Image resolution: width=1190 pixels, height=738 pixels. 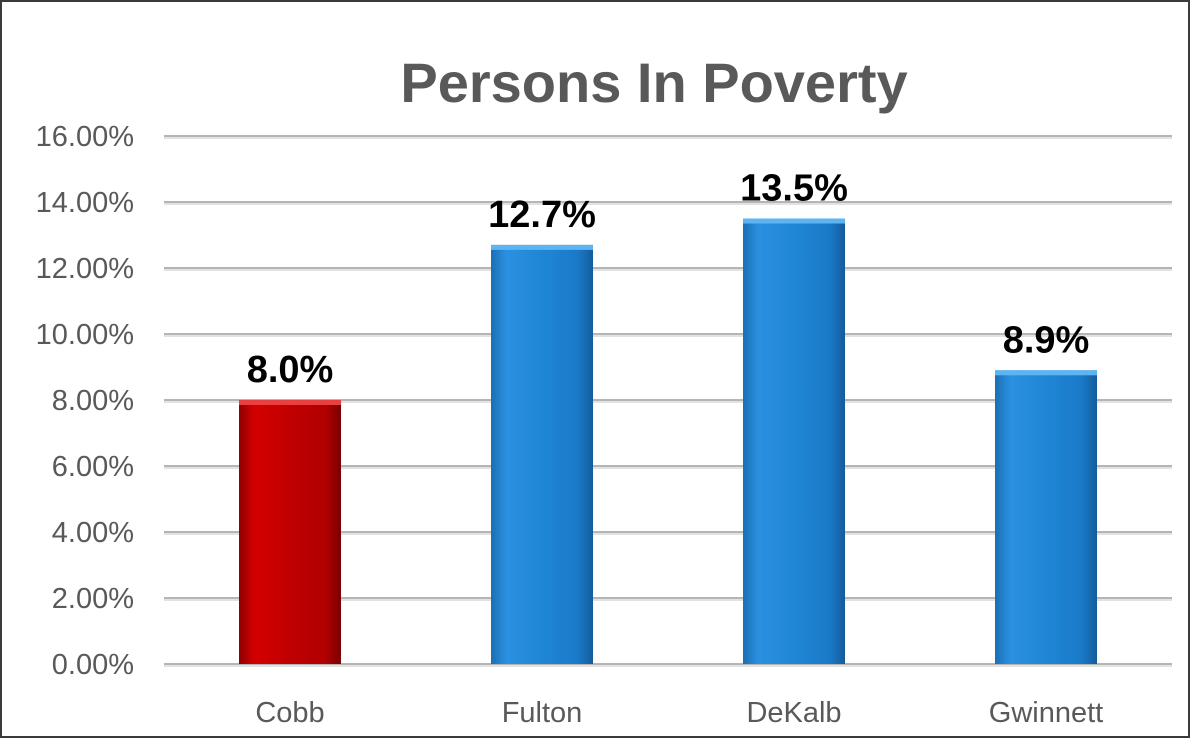 What do you see at coordinates (85, 203) in the screenshot?
I see `y-tick-label: 14.00%` at bounding box center [85, 203].